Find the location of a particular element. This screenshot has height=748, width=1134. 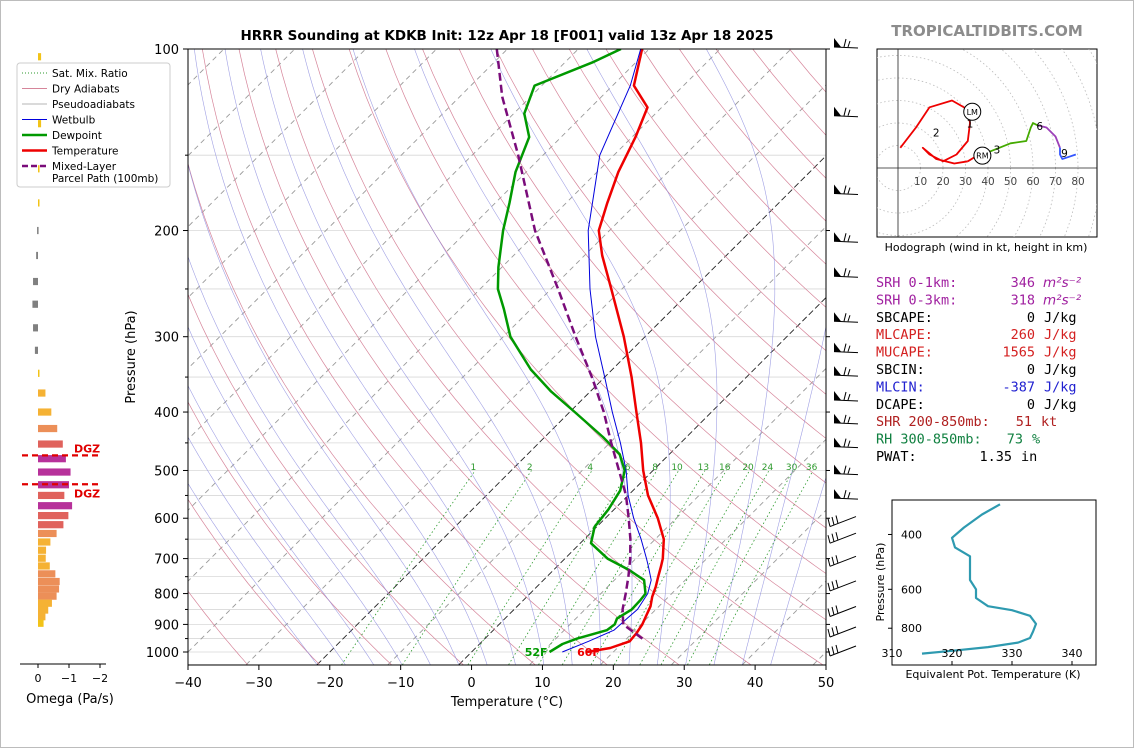

wind-barbs is located at coordinates (843, 347).